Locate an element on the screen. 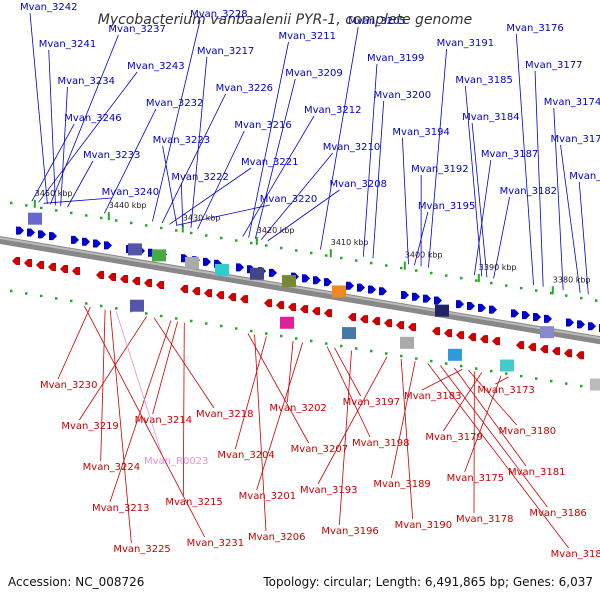 This screenshot has height=600, width=600. ruler-tick-label: 3390 kbp is located at coordinates (498, 267).